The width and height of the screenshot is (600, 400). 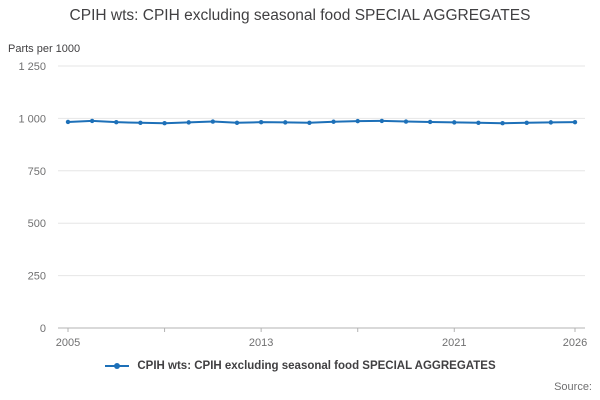 I want to click on y-tick-label: 1 000, so click(x=32, y=119).